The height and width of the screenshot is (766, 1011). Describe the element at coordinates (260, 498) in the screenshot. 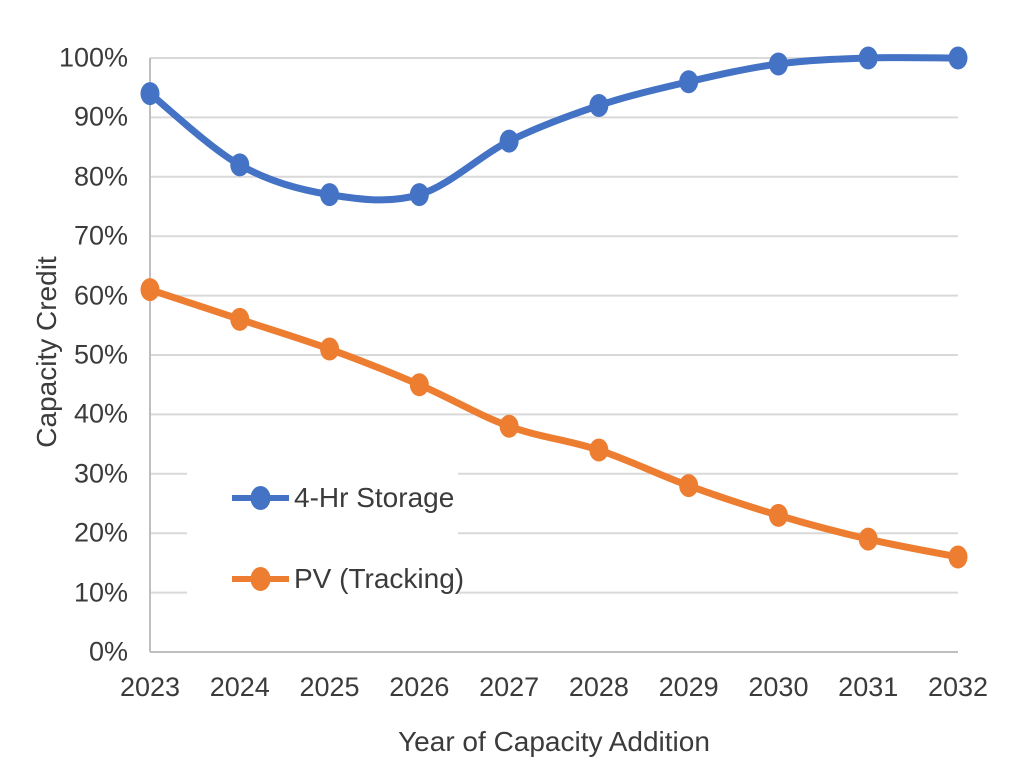

I see `storage-series-marker-icon` at that location.